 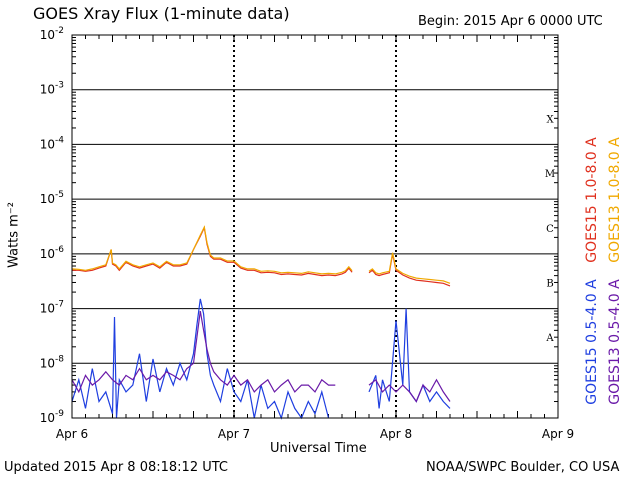 I want to click on chart-title: GOES Xray Flux (1-minute data), so click(x=161, y=13).